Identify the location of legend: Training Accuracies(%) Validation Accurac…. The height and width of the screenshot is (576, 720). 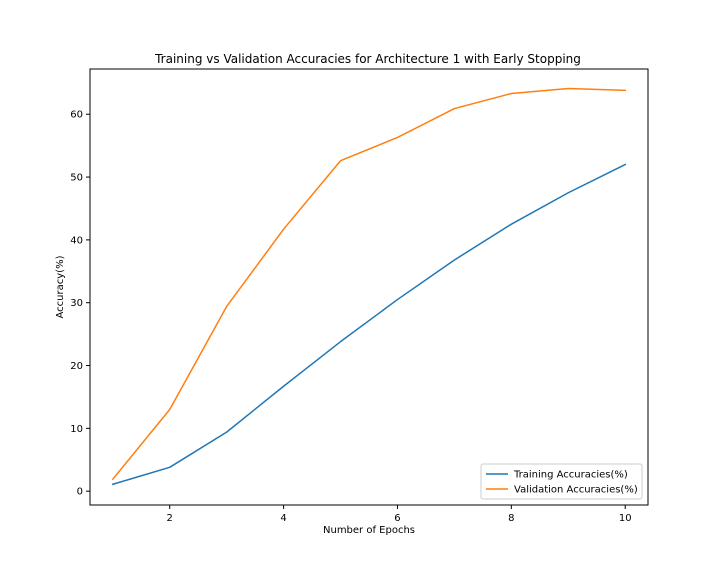
(561, 481).